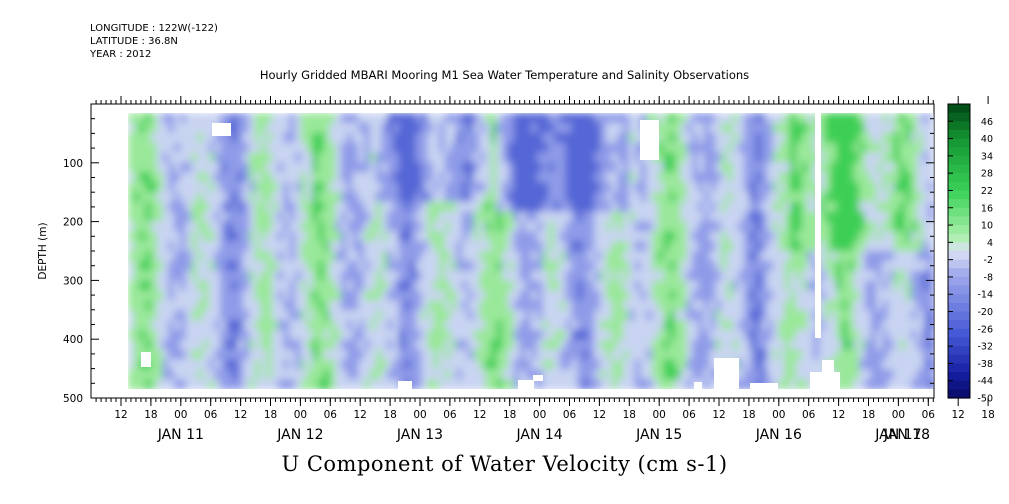 This screenshot has height=504, width=1009. I want to click on colorbar-label: -20, so click(985, 312).